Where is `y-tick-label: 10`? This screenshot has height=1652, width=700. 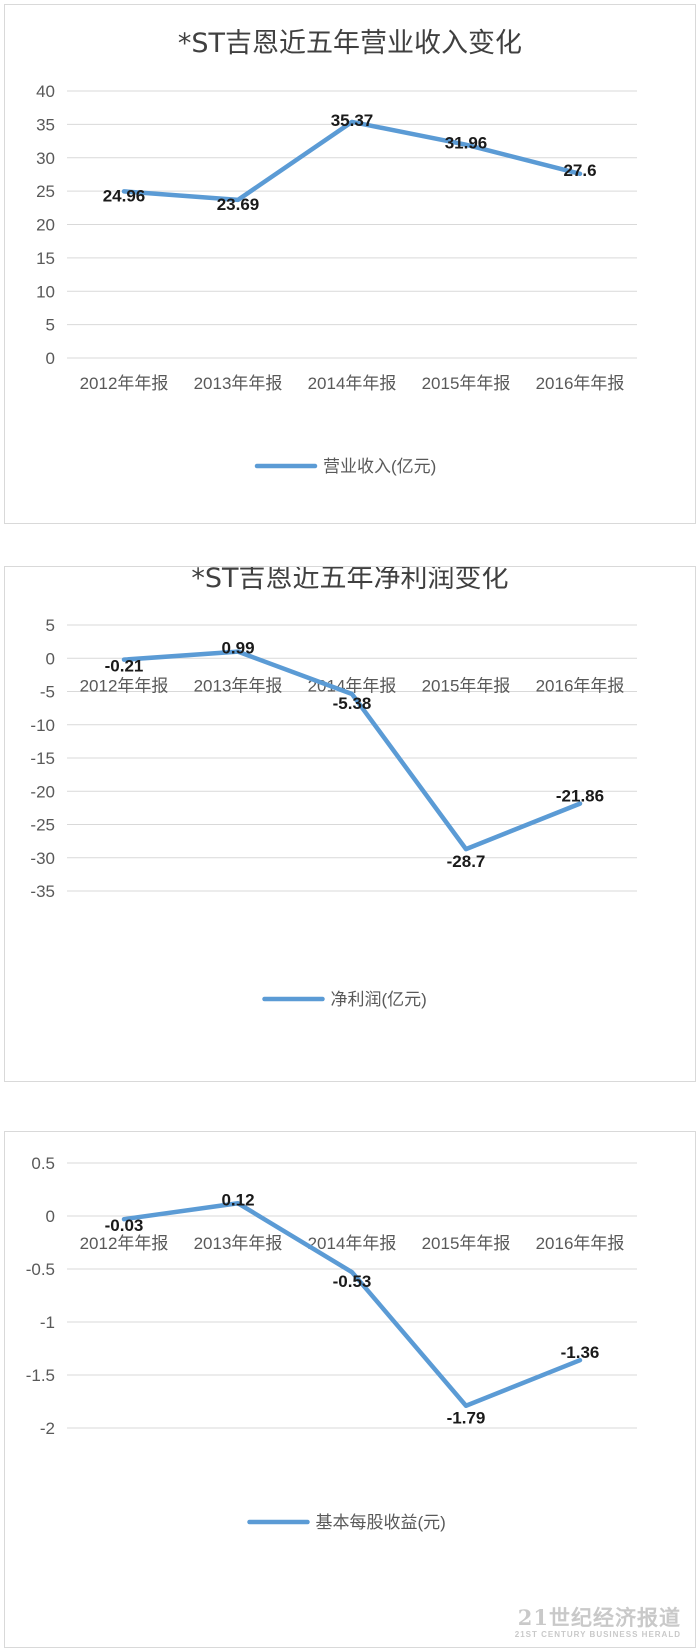 y-tick-label: 10 is located at coordinates (45, 291).